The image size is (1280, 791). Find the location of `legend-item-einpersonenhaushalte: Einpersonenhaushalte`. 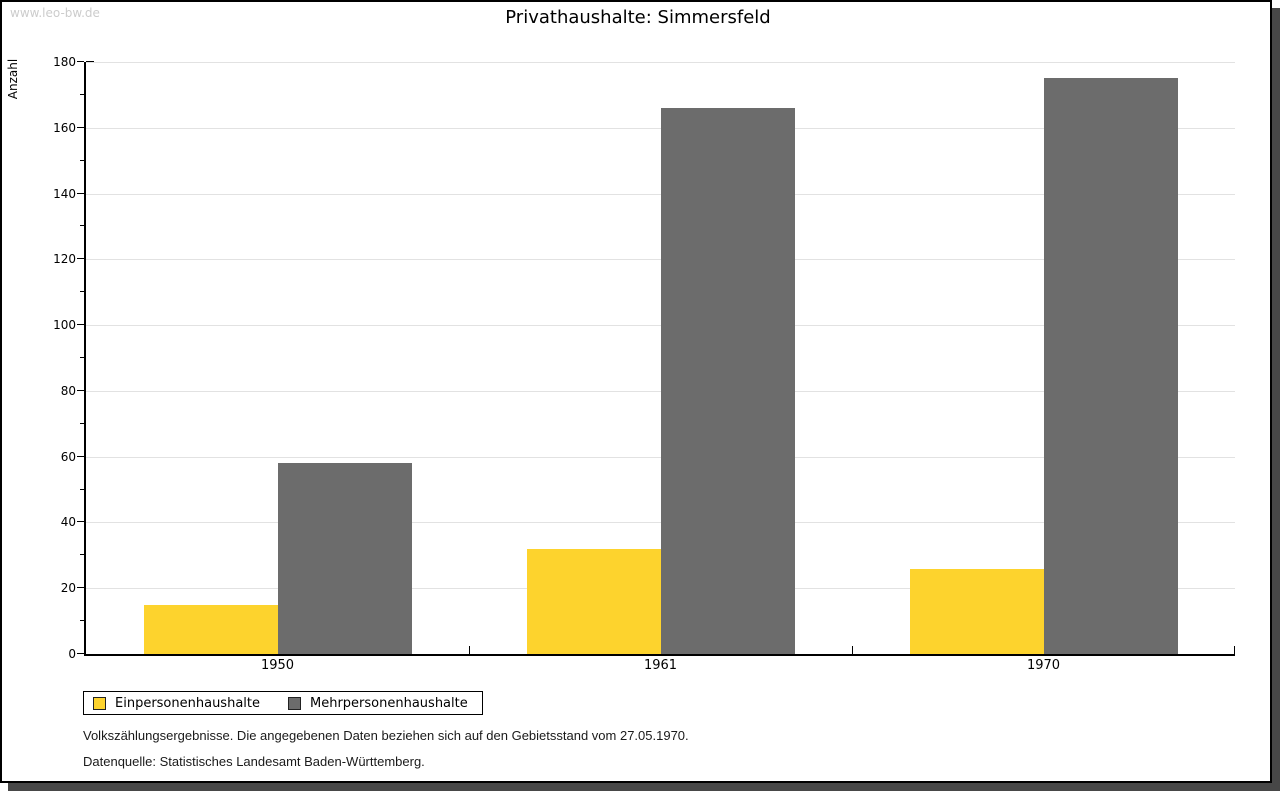

legend-item-einpersonenhaushalte: Einpersonenhaushalte is located at coordinates (176, 703).